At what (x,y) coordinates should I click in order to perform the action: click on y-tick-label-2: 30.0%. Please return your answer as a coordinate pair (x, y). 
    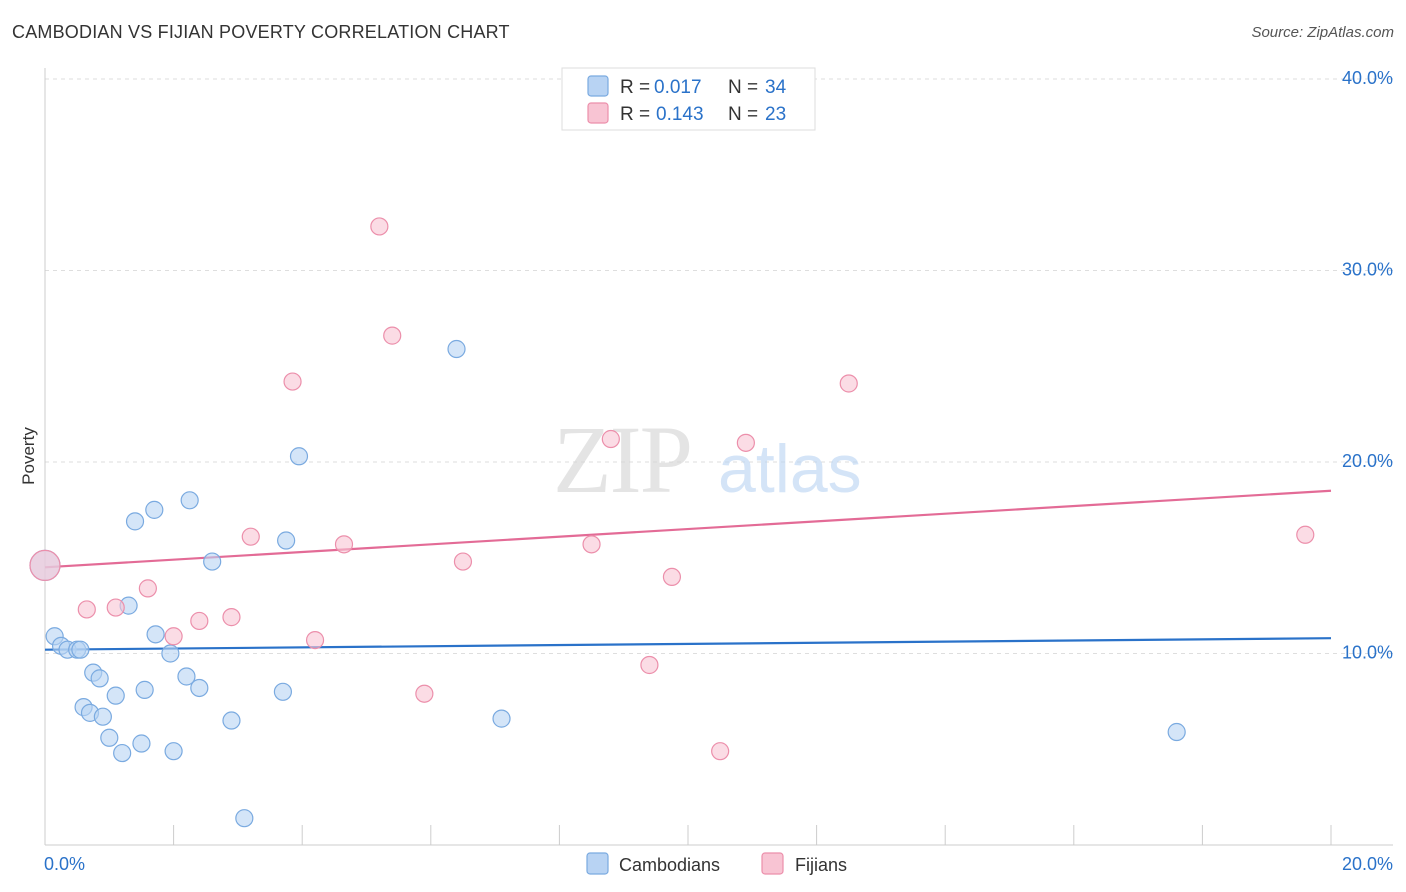
    Looking at the image, I should click on (1367, 270).